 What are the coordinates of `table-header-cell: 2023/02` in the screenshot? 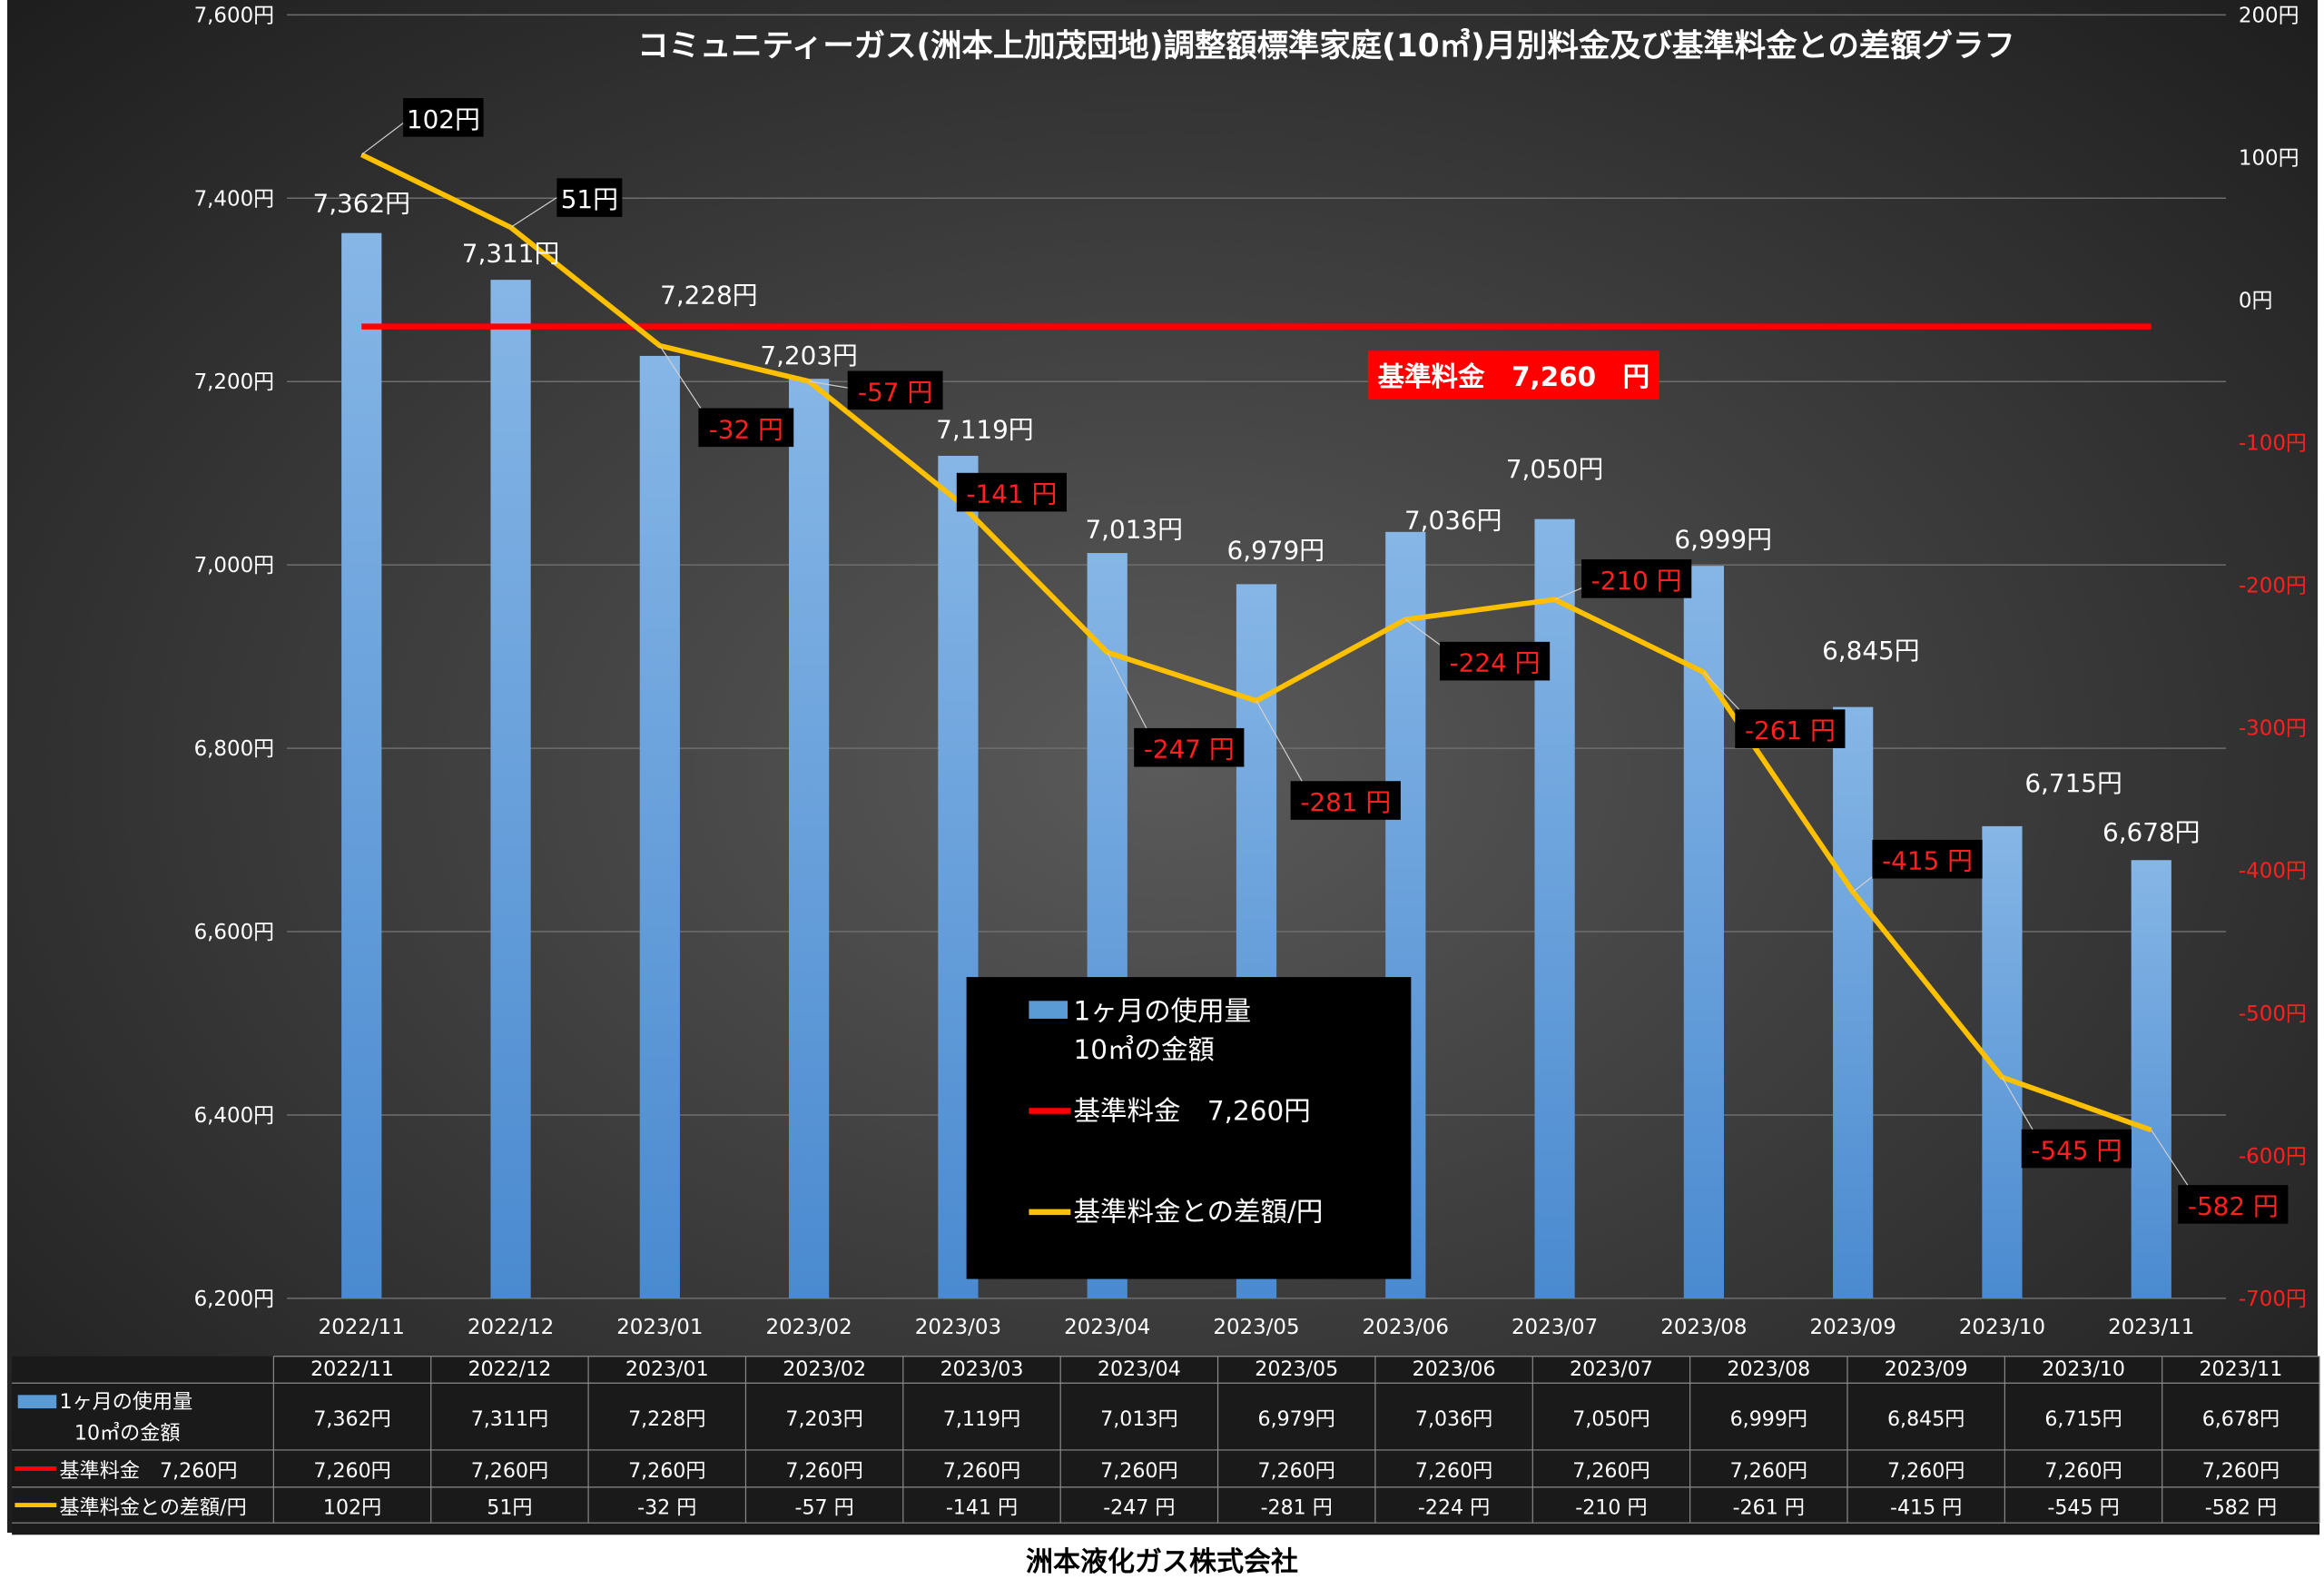 It's located at (824, 1369).